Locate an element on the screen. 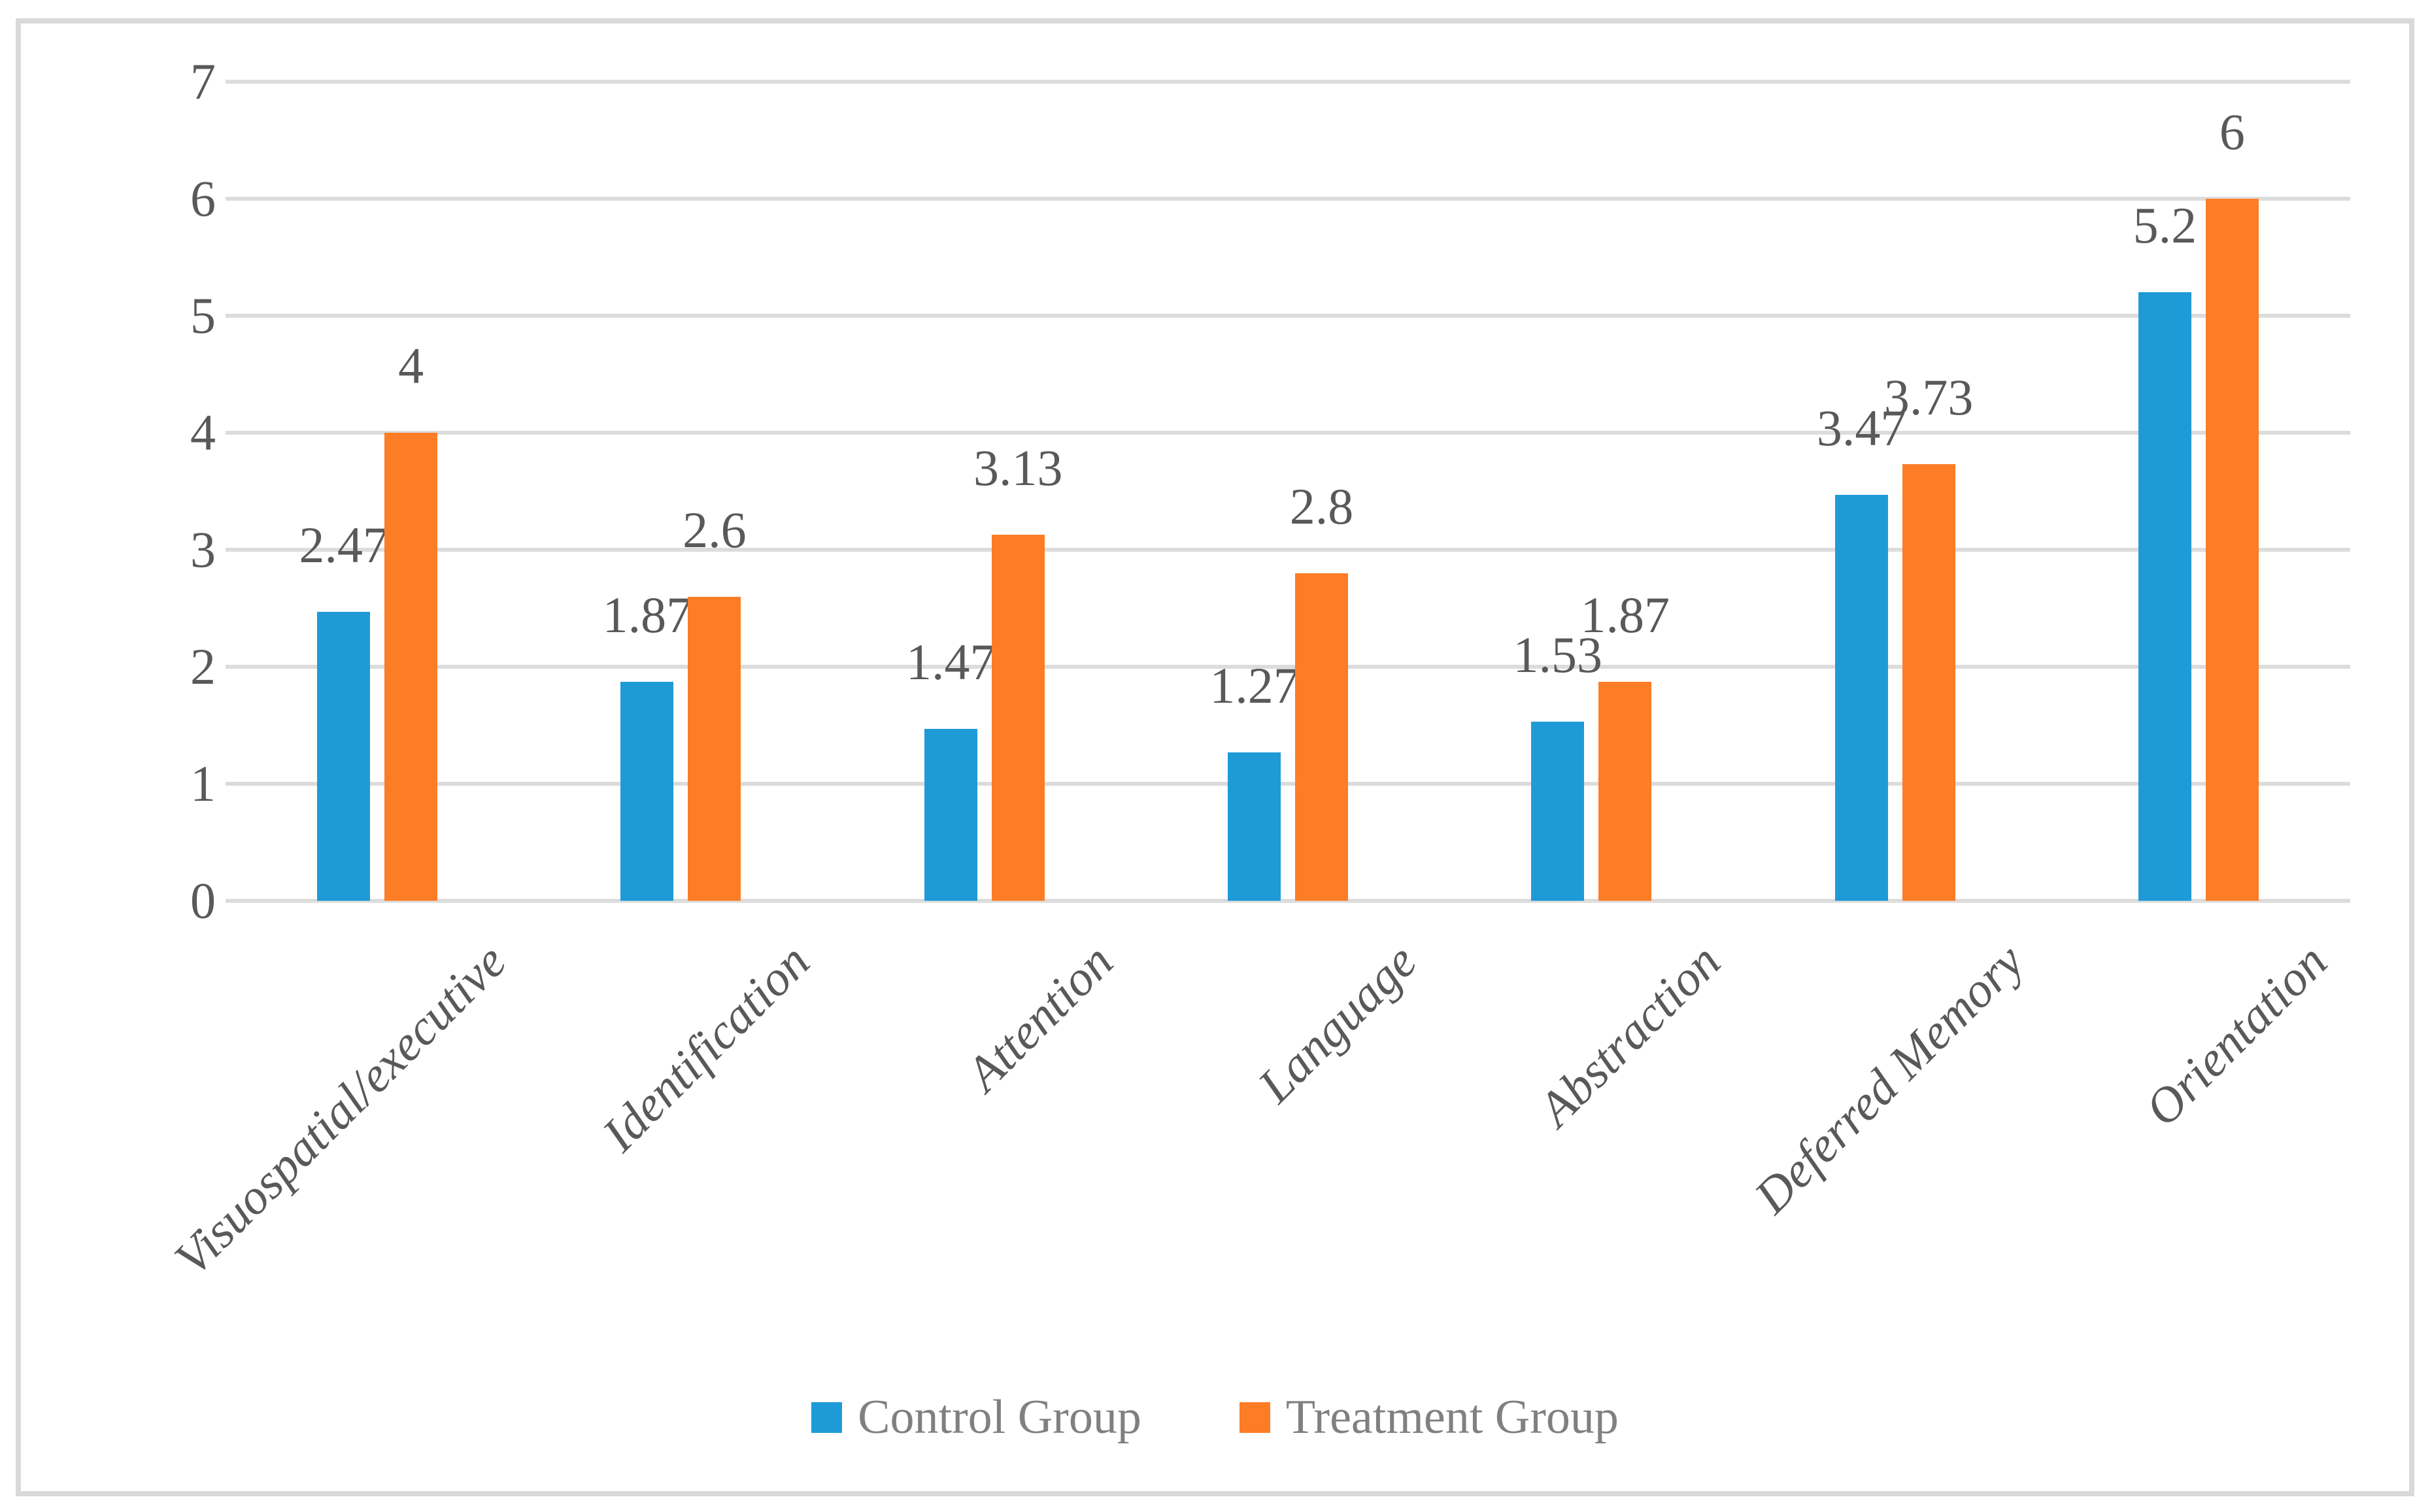 The height and width of the screenshot is (1512, 2430). bar-value-label: 3.13 is located at coordinates (1018, 467).